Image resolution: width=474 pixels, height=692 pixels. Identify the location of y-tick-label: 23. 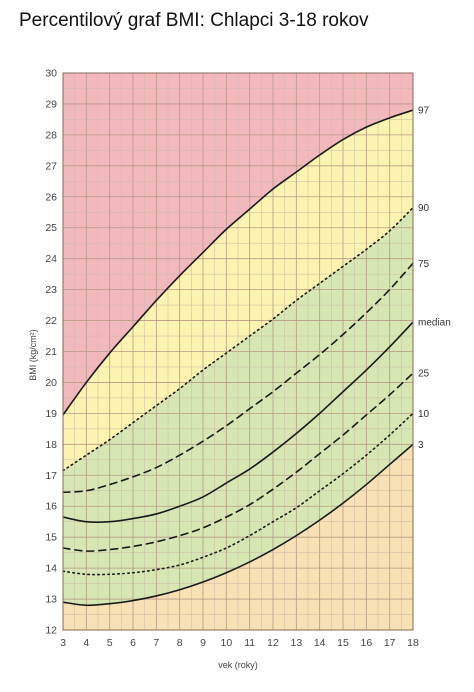
(51, 290).